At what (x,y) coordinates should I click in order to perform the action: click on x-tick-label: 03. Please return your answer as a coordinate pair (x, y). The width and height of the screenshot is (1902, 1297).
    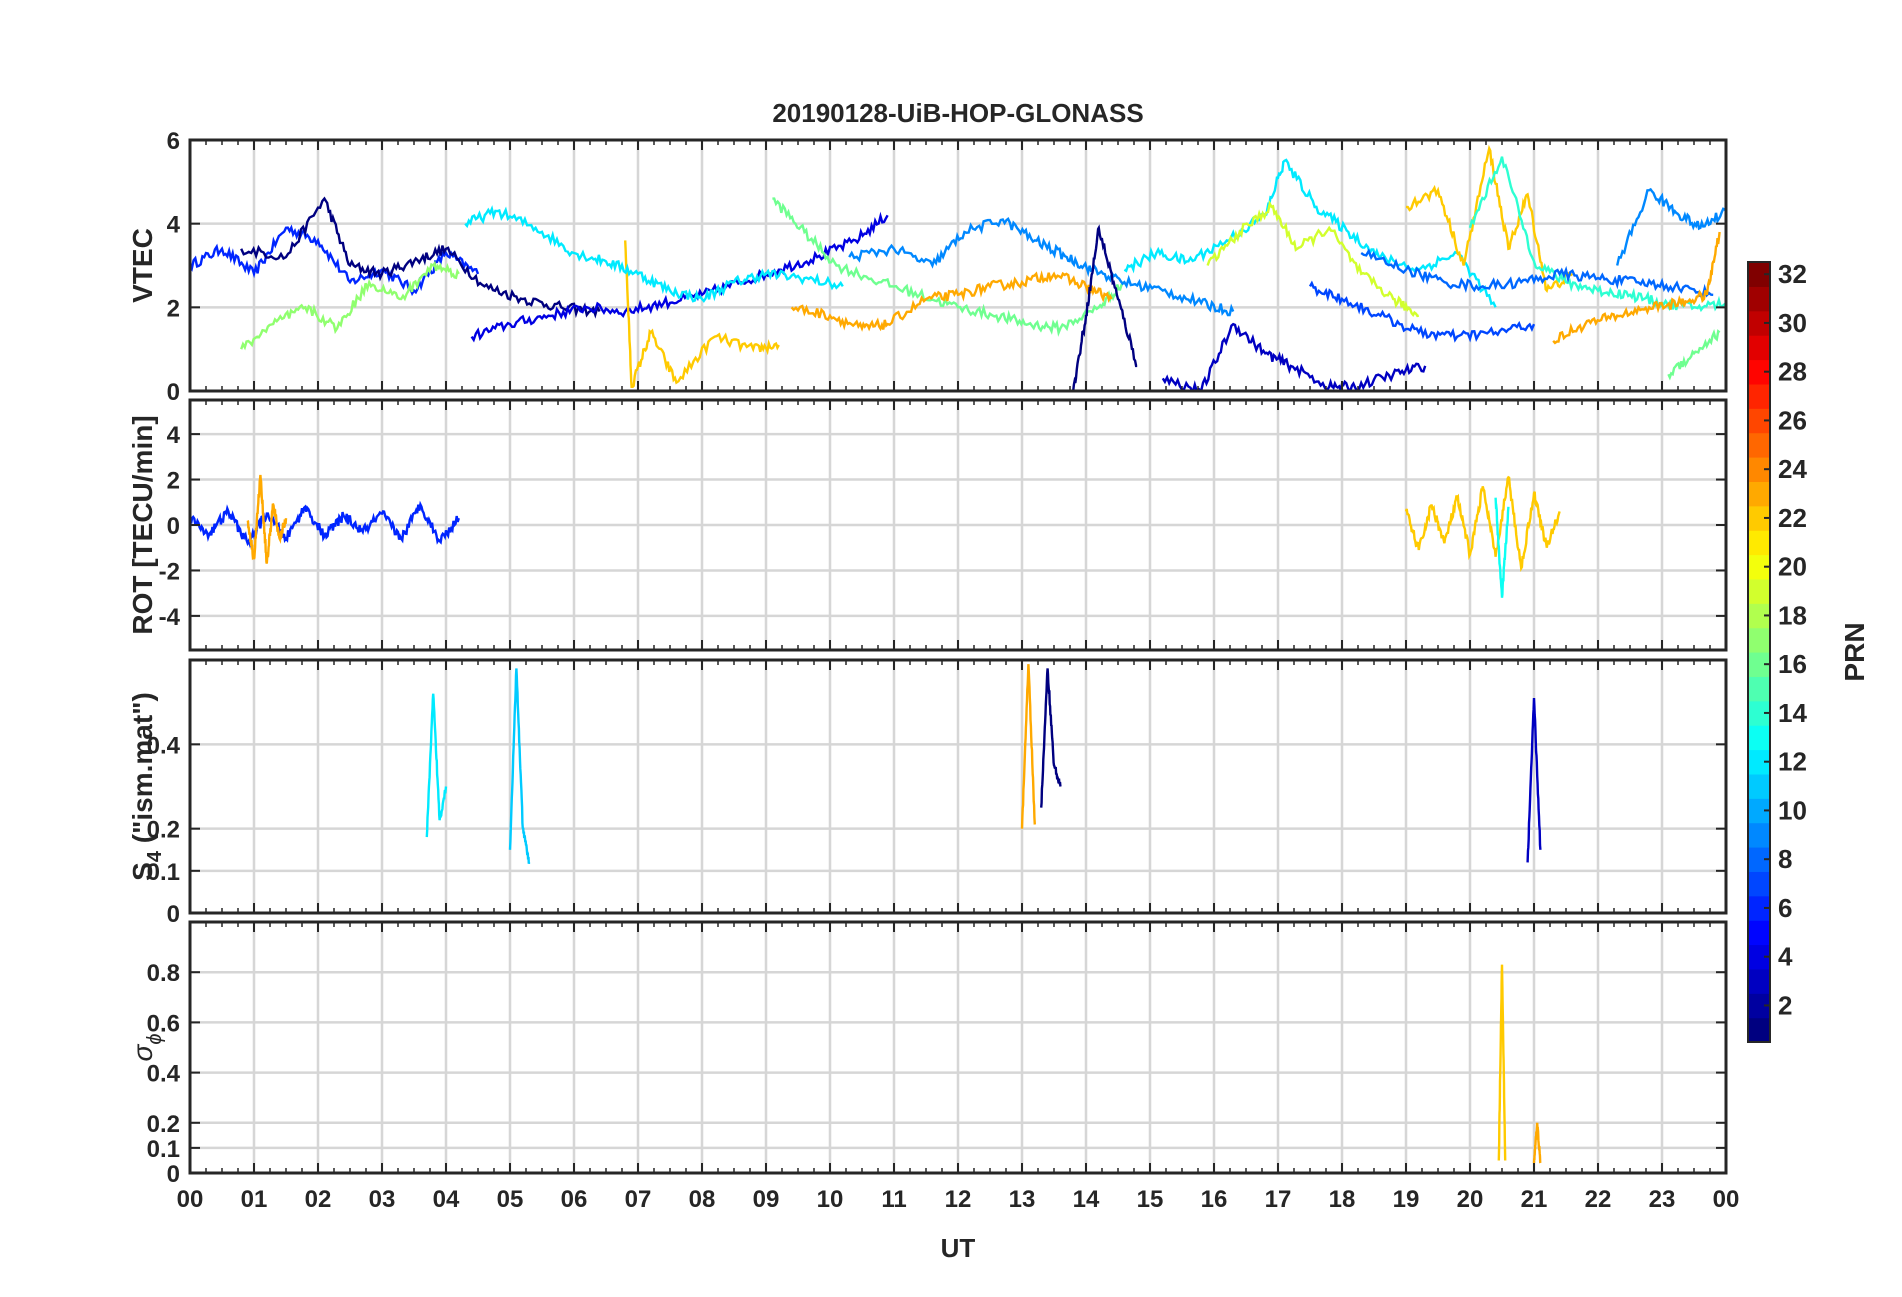
    Looking at the image, I should click on (382, 1199).